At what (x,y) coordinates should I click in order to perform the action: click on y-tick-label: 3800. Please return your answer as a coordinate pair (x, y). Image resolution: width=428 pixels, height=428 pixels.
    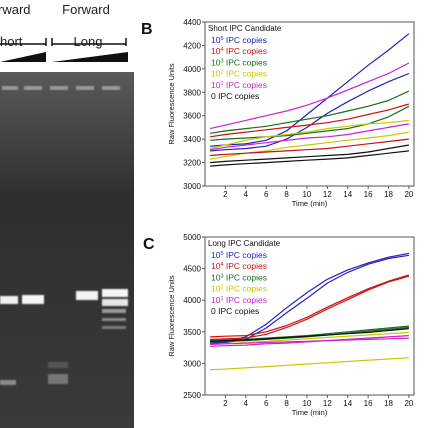
    Looking at the image, I should click on (192, 92).